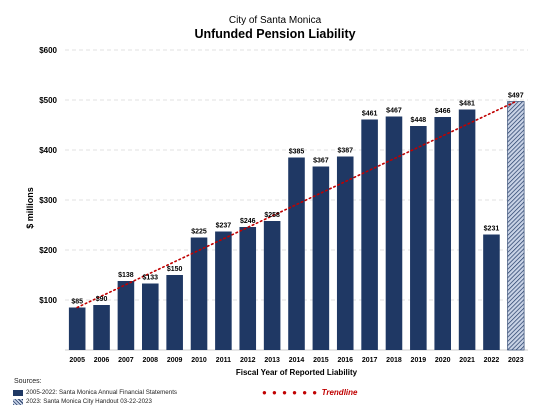 This screenshot has height=412, width=550. What do you see at coordinates (224, 226) in the screenshot?
I see `data-label: $237` at bounding box center [224, 226].